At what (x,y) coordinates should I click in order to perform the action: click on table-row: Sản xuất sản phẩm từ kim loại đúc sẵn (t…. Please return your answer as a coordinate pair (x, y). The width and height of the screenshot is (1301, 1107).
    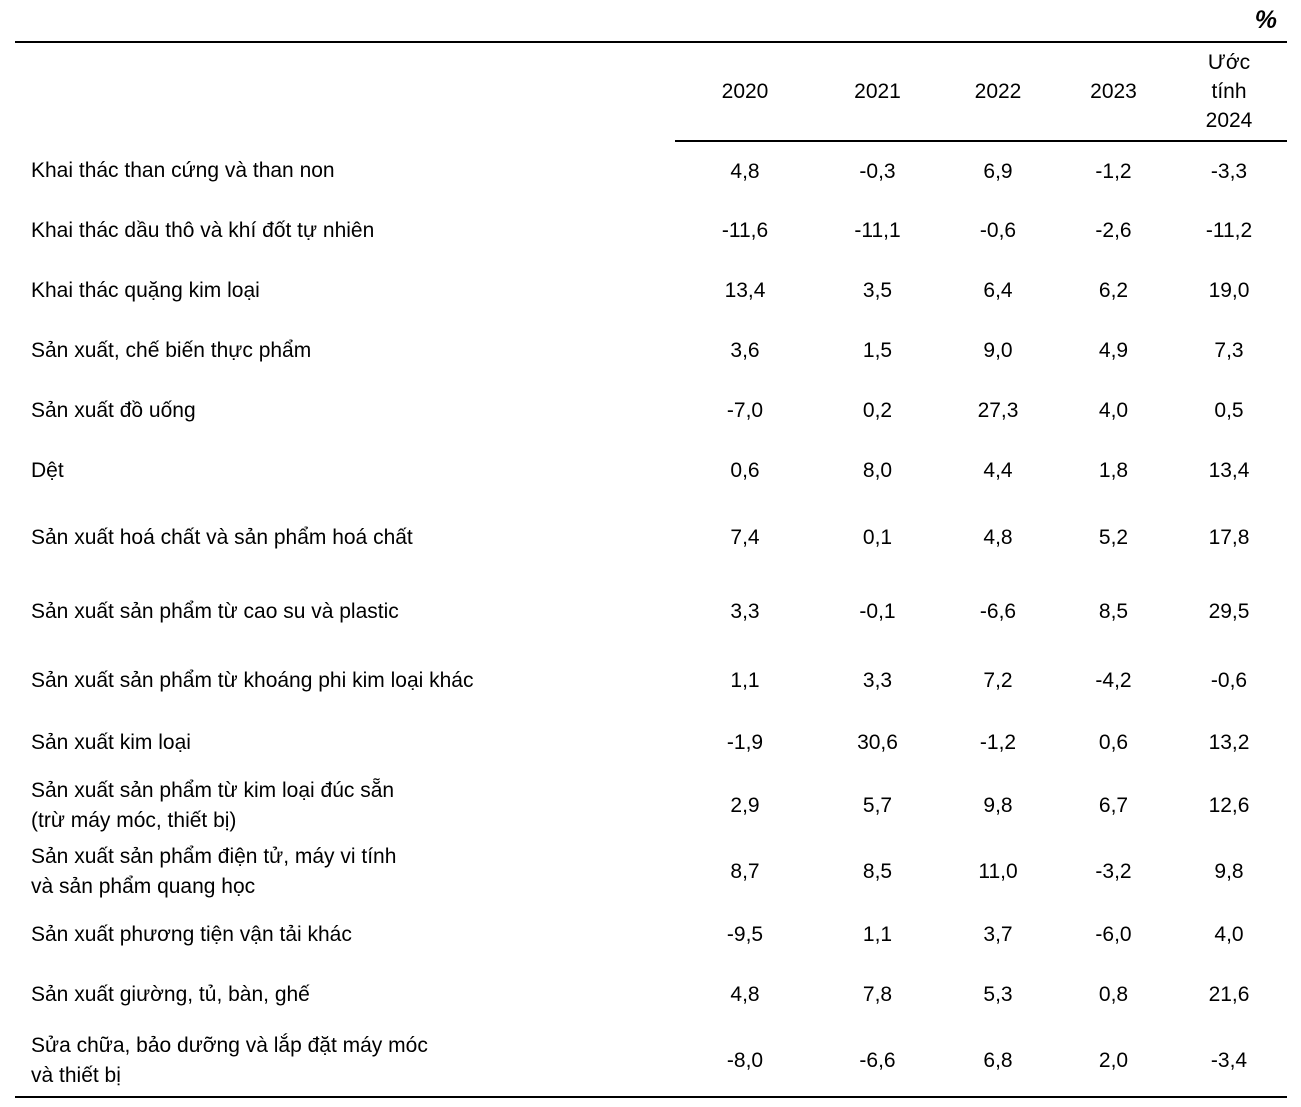
    Looking at the image, I should click on (651, 806).